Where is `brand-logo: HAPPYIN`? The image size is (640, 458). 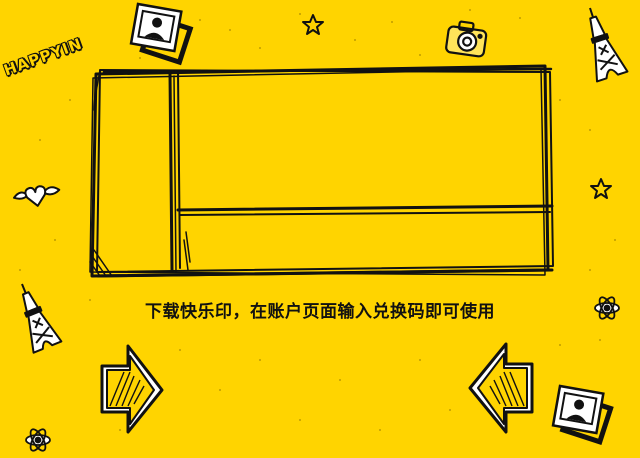 brand-logo: HAPPYIN is located at coordinates (46, 51).